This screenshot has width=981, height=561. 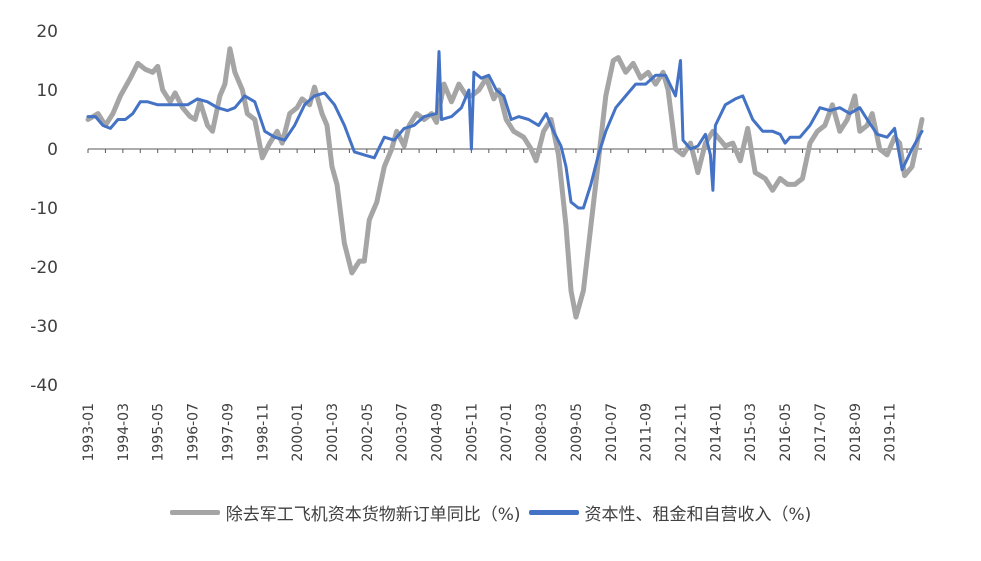 I want to click on legend-item-orders: 除去军工飞机资本货物新订单同比（%), so click(x=345, y=512).